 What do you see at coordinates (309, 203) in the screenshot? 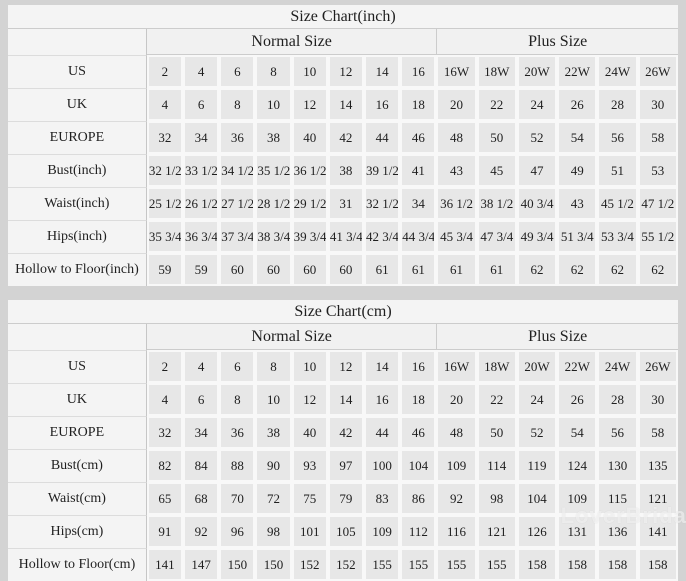
I see `value-cell: 29 1/2` at bounding box center [309, 203].